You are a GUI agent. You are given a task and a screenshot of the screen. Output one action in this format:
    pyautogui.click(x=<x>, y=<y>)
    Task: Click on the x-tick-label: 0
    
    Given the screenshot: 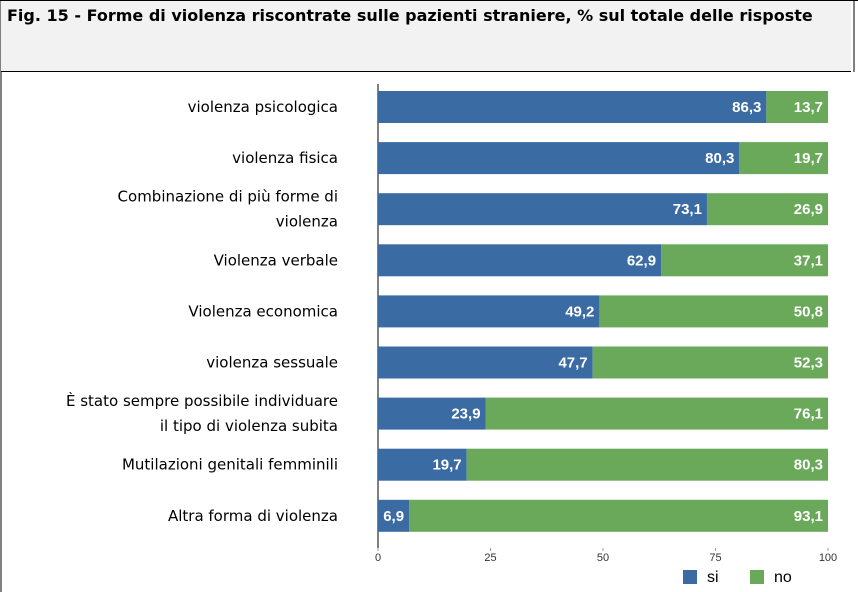 What is the action you would take?
    pyautogui.click(x=378, y=558)
    